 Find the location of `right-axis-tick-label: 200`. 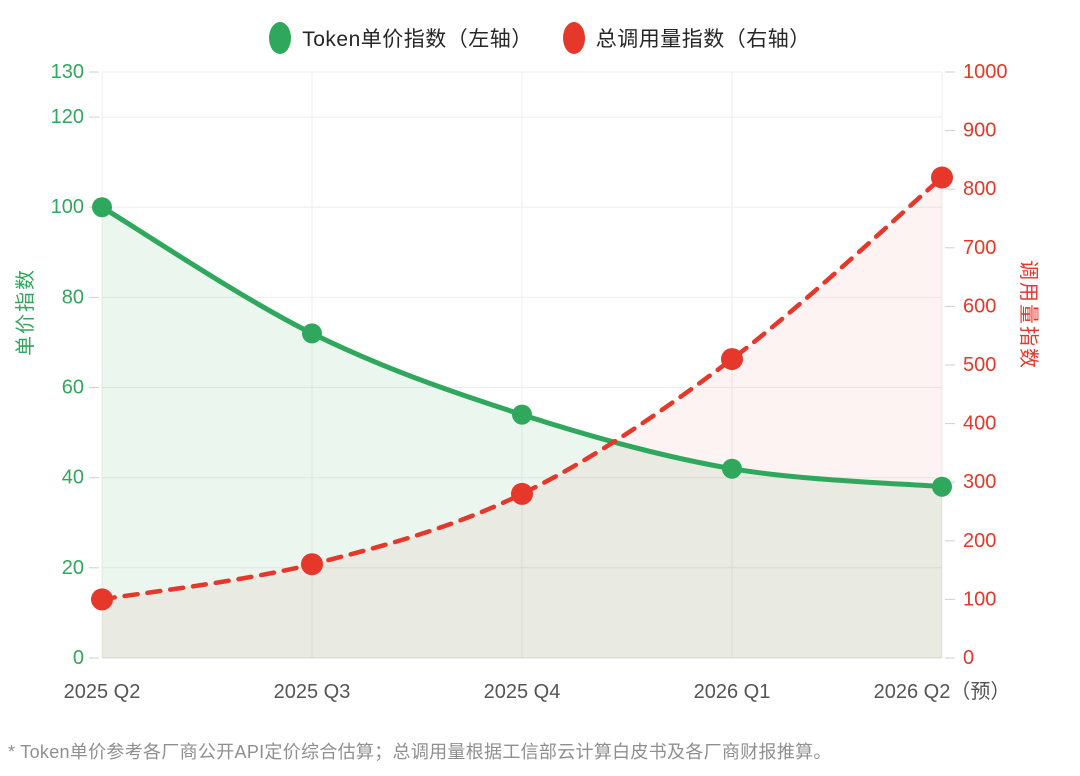

right-axis-tick-label: 200 is located at coordinates (979, 541).